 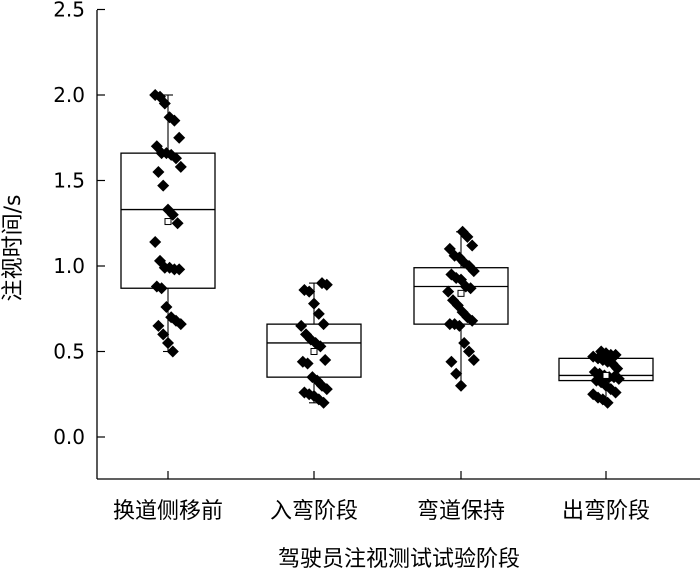 What do you see at coordinates (69, 95) in the screenshot?
I see `y-tick-label: 2.0` at bounding box center [69, 95].